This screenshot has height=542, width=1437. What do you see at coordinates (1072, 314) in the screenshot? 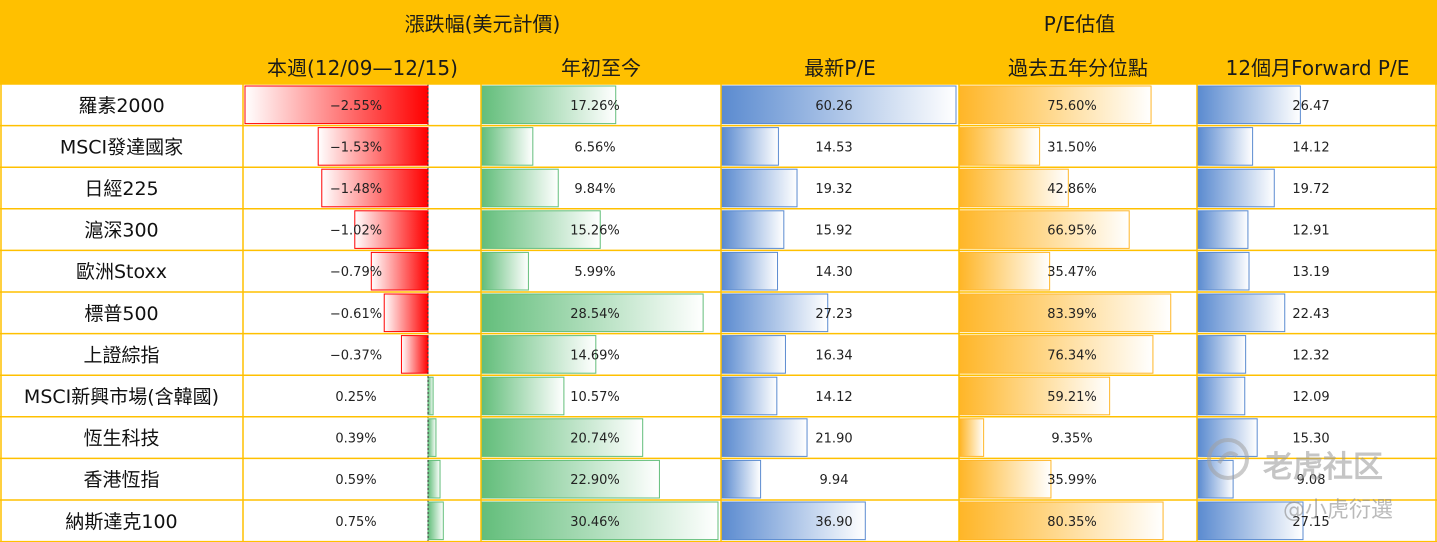
I see `percentile-label: 83.39%` at bounding box center [1072, 314].